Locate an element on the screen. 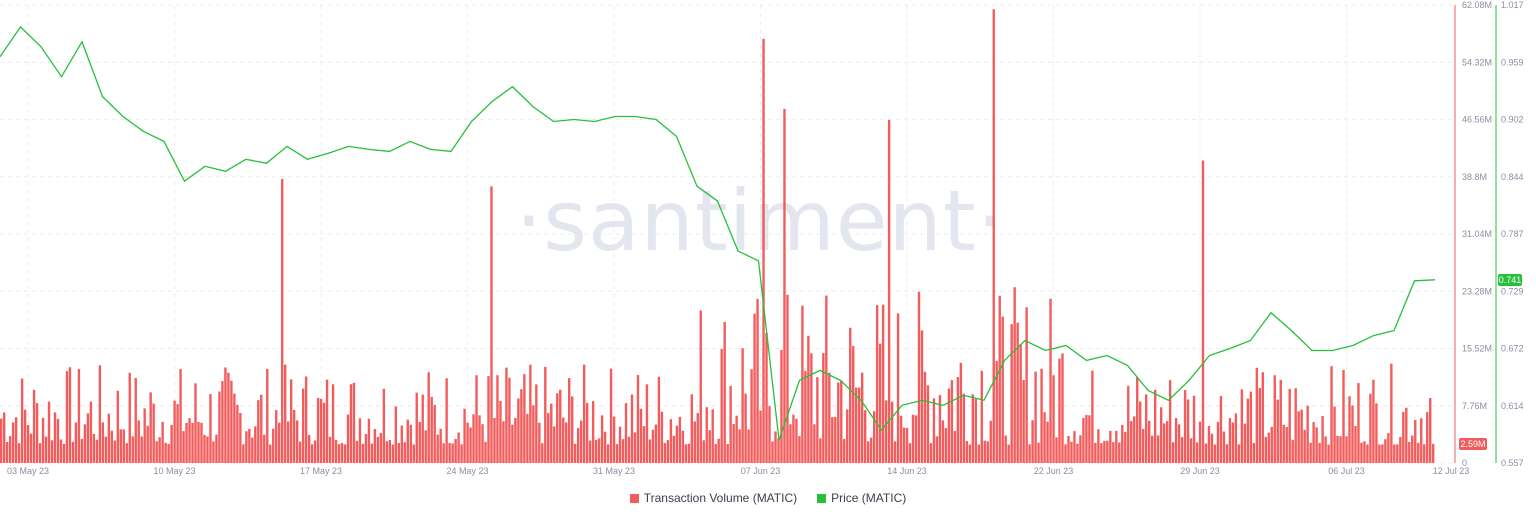 Image resolution: width=1536 pixels, height=520 pixels. legend-item-price: Price (MATIC) is located at coordinates (861, 498).